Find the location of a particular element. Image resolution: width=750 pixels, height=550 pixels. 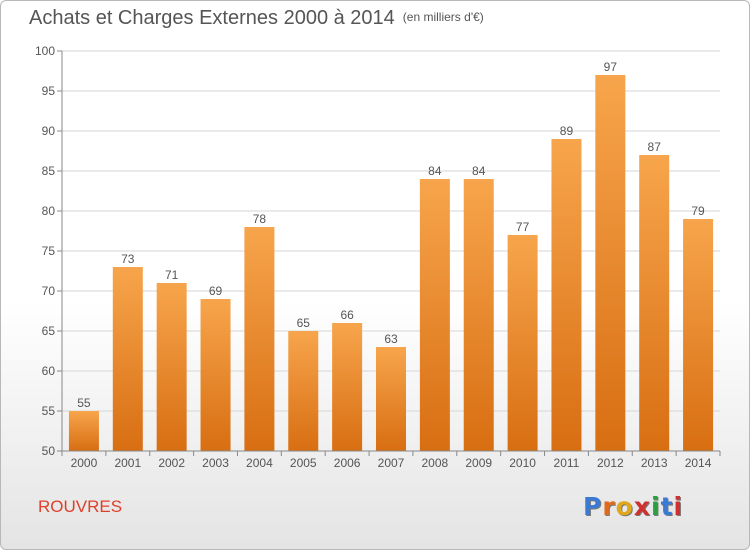

x-tick-label: 2009 is located at coordinates (478, 463).